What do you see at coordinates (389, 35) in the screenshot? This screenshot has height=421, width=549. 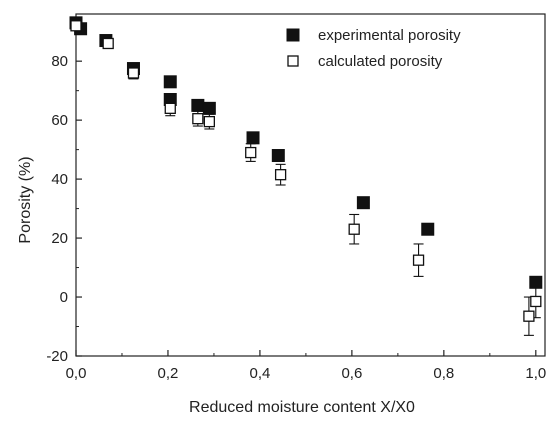 I see `legend-label: experimental porosity` at bounding box center [389, 35].